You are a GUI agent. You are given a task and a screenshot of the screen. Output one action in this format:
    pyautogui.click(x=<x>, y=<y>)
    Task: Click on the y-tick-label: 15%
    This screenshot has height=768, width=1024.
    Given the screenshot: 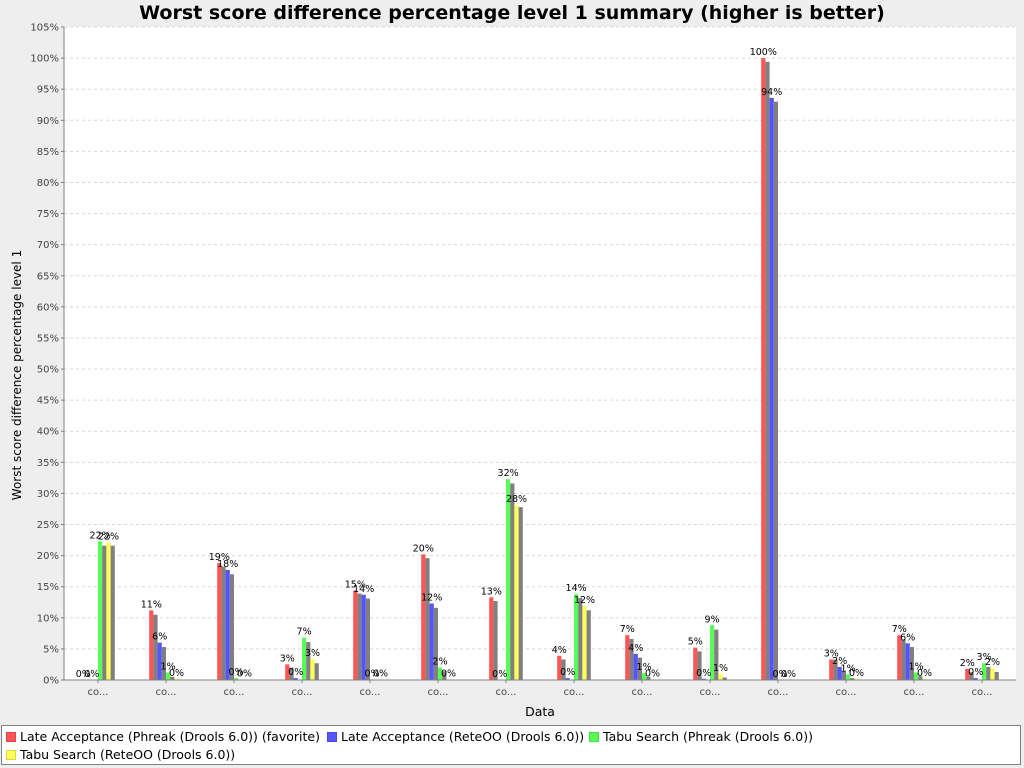 What is the action you would take?
    pyautogui.click(x=48, y=587)
    